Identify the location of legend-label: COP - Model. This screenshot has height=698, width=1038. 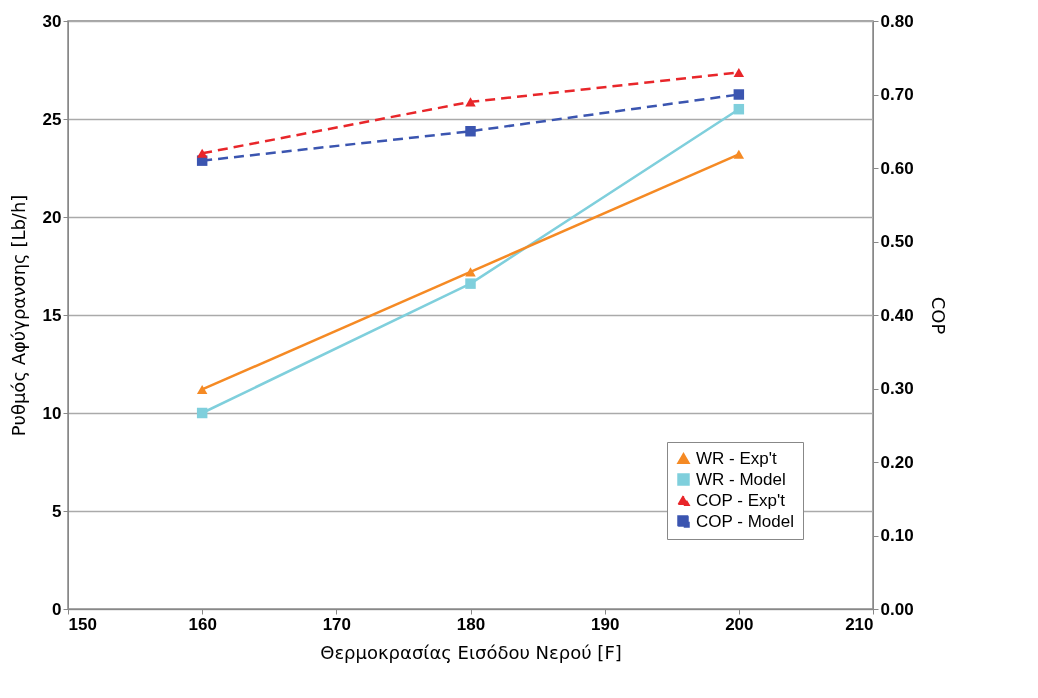
(745, 521).